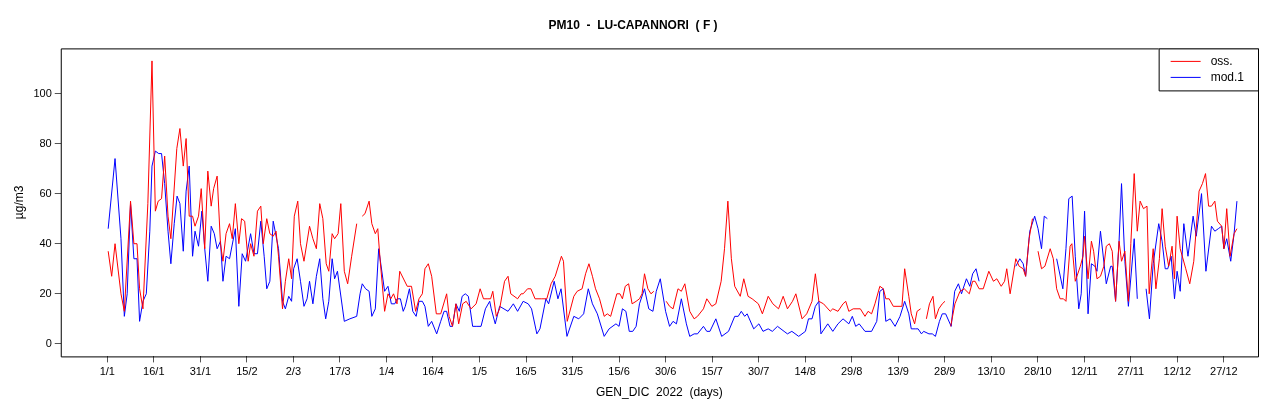 This screenshot has height=412, width=1280. Describe the element at coordinates (572, 371) in the screenshot. I see `x-tick-label: 31/5` at that location.